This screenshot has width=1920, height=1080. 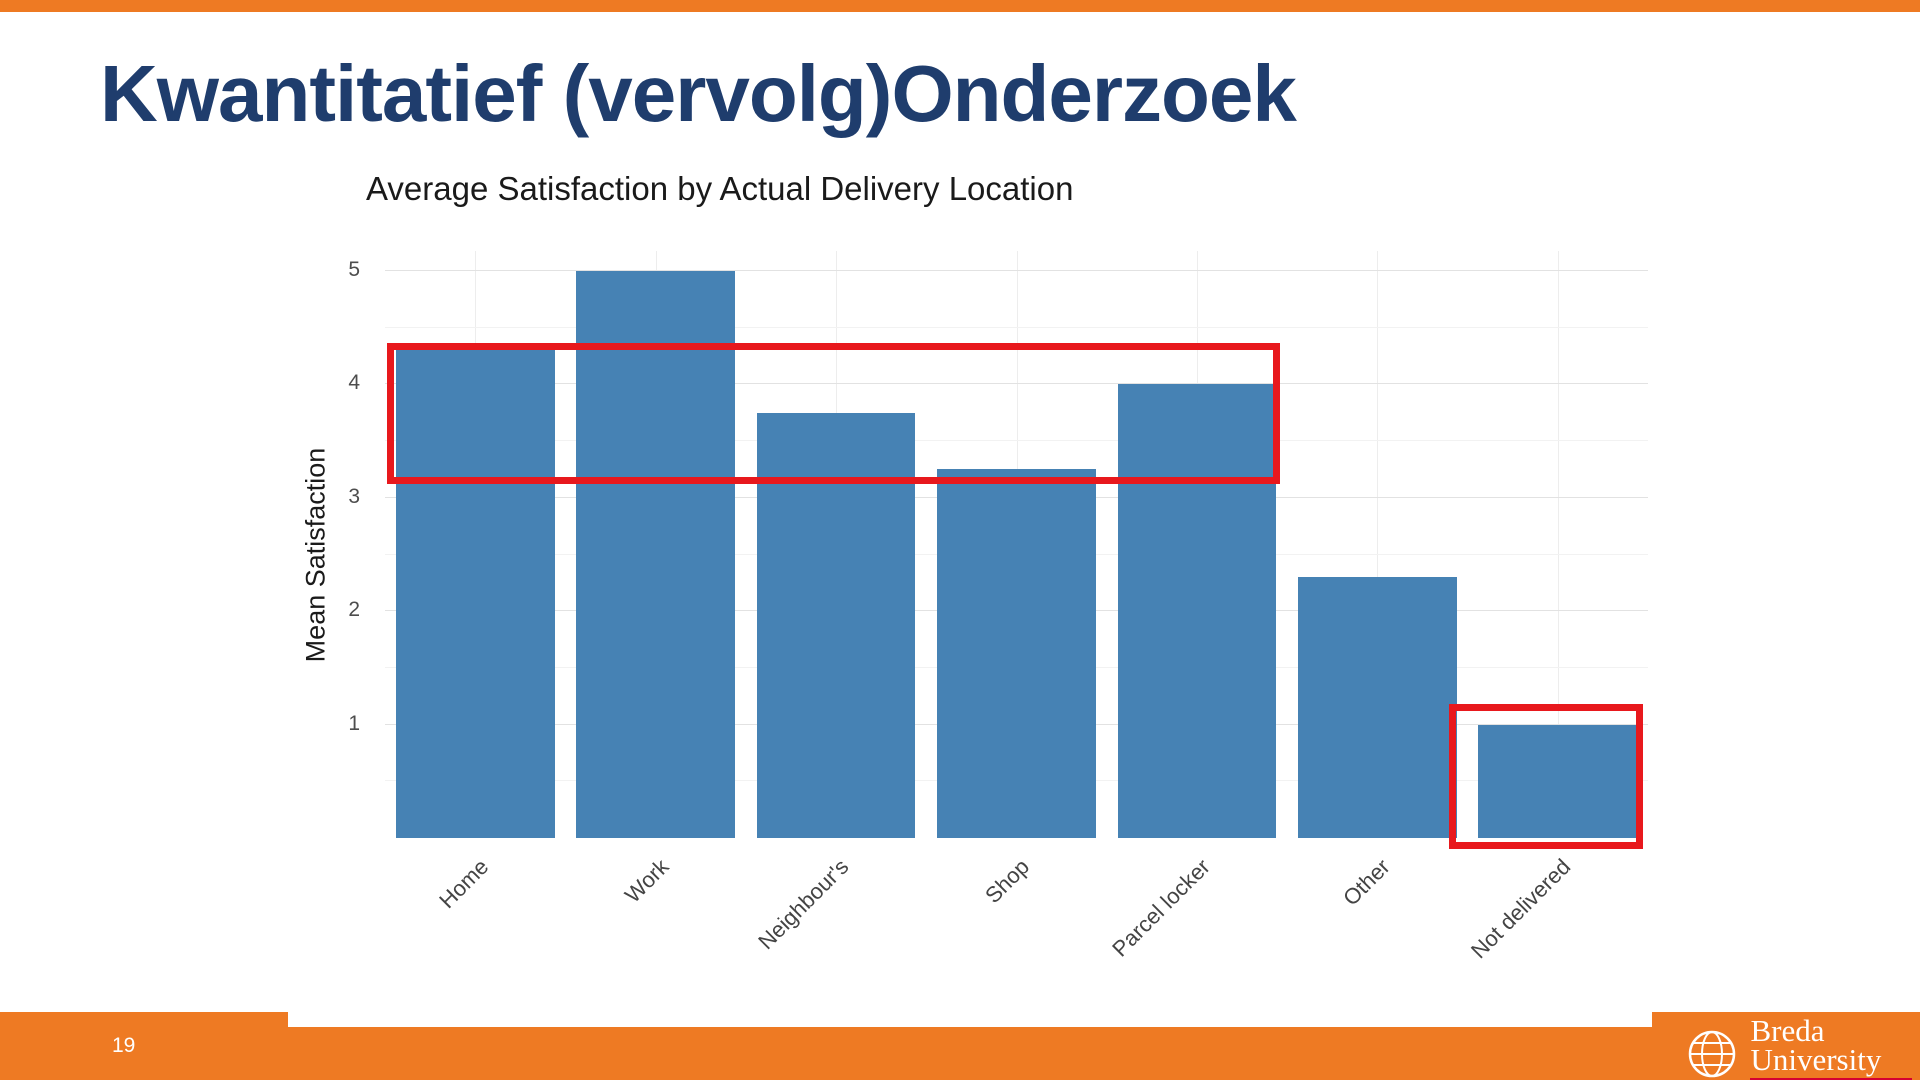 I want to click on x-label-slot: Neighbour's, so click(x=836, y=924).